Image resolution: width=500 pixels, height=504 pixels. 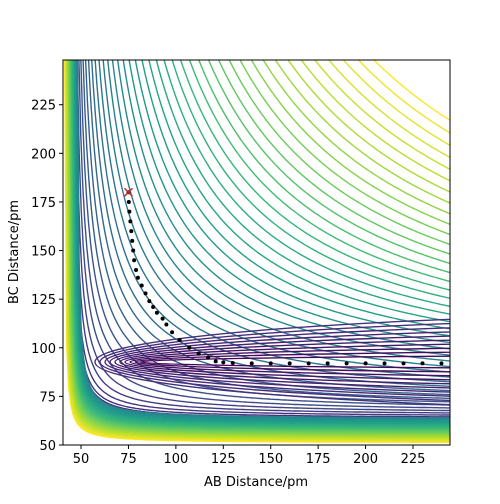 I want to click on x-tick-label: 150, so click(x=270, y=459).